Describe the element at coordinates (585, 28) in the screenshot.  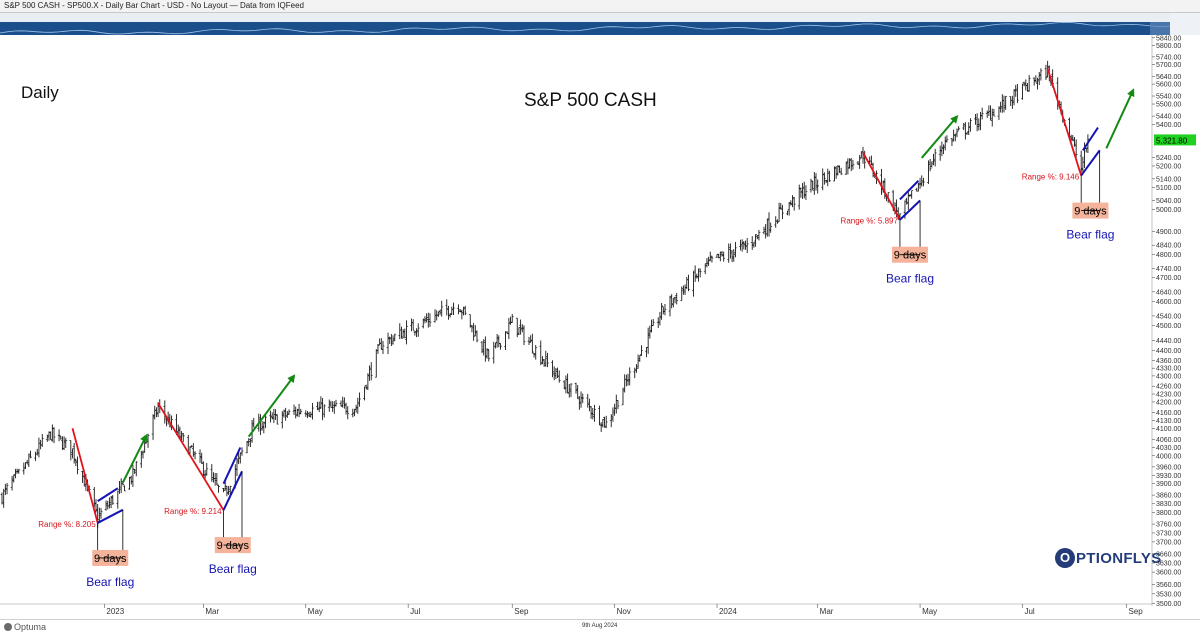
I see `navigator-history-line` at that location.